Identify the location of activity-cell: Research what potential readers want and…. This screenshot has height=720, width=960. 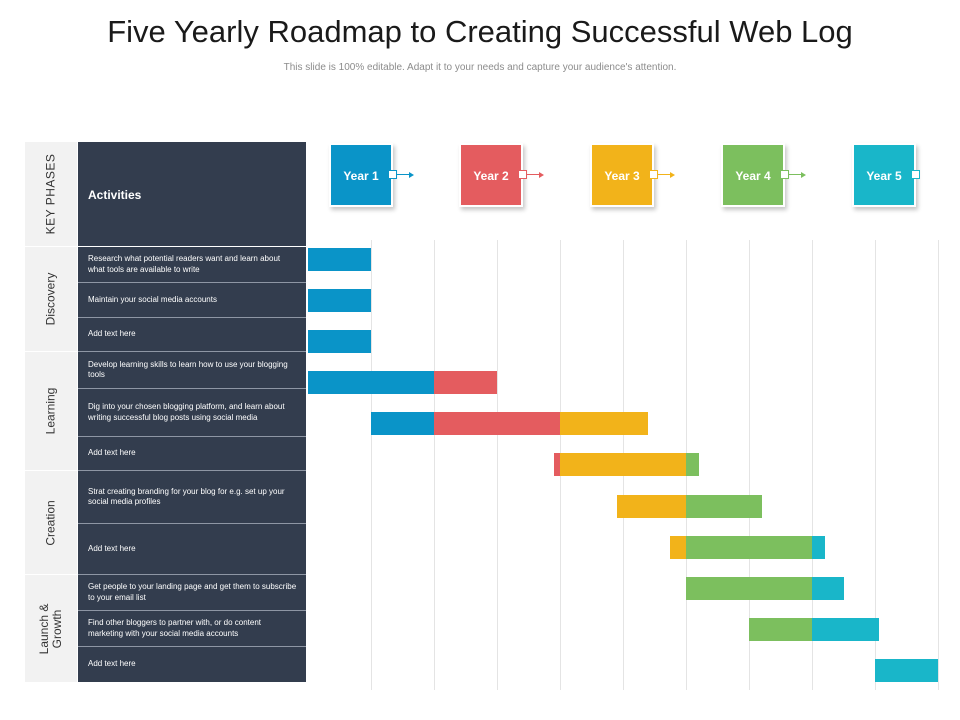
(192, 264).